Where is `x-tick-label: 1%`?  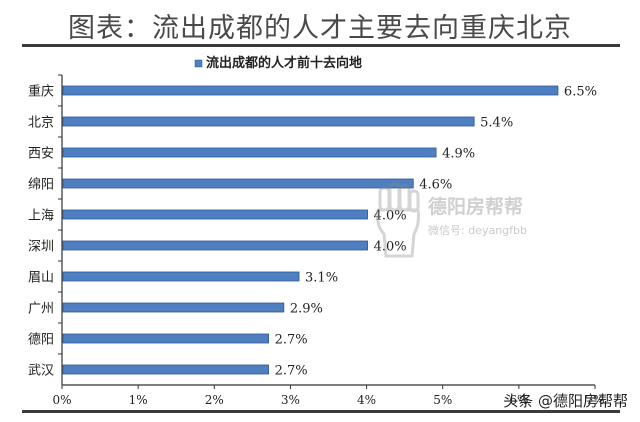
x-tick-label: 1% is located at coordinates (138, 400).